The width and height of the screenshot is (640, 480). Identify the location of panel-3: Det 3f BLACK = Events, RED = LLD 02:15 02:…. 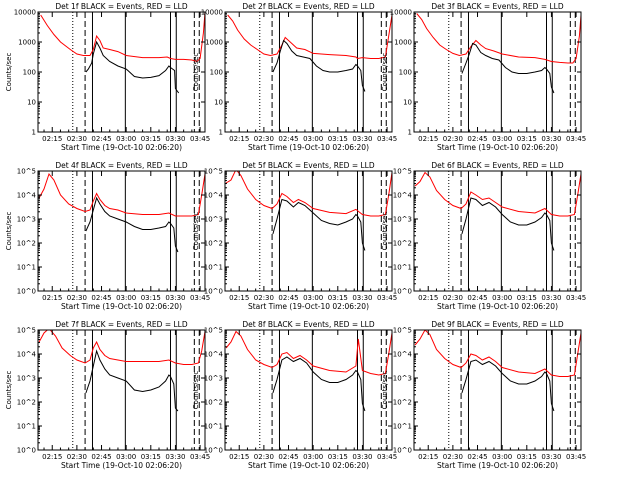
(483, 77).